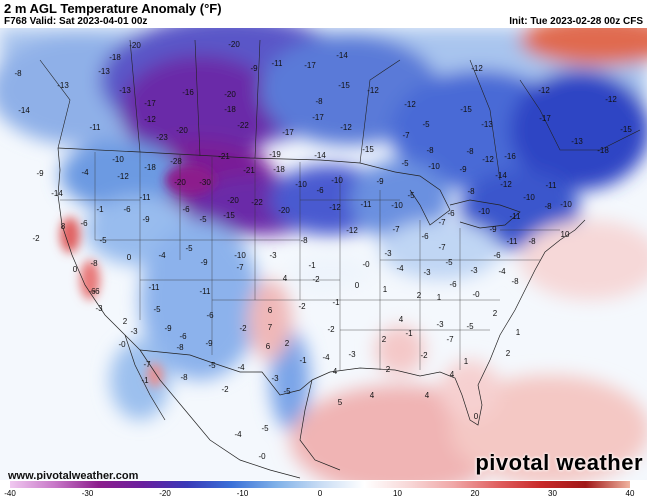  What do you see at coordinates (323, 490) in the screenshot?
I see `colorbar: -40 -30 -20 -10 0 10 20 30 40` at bounding box center [323, 490].